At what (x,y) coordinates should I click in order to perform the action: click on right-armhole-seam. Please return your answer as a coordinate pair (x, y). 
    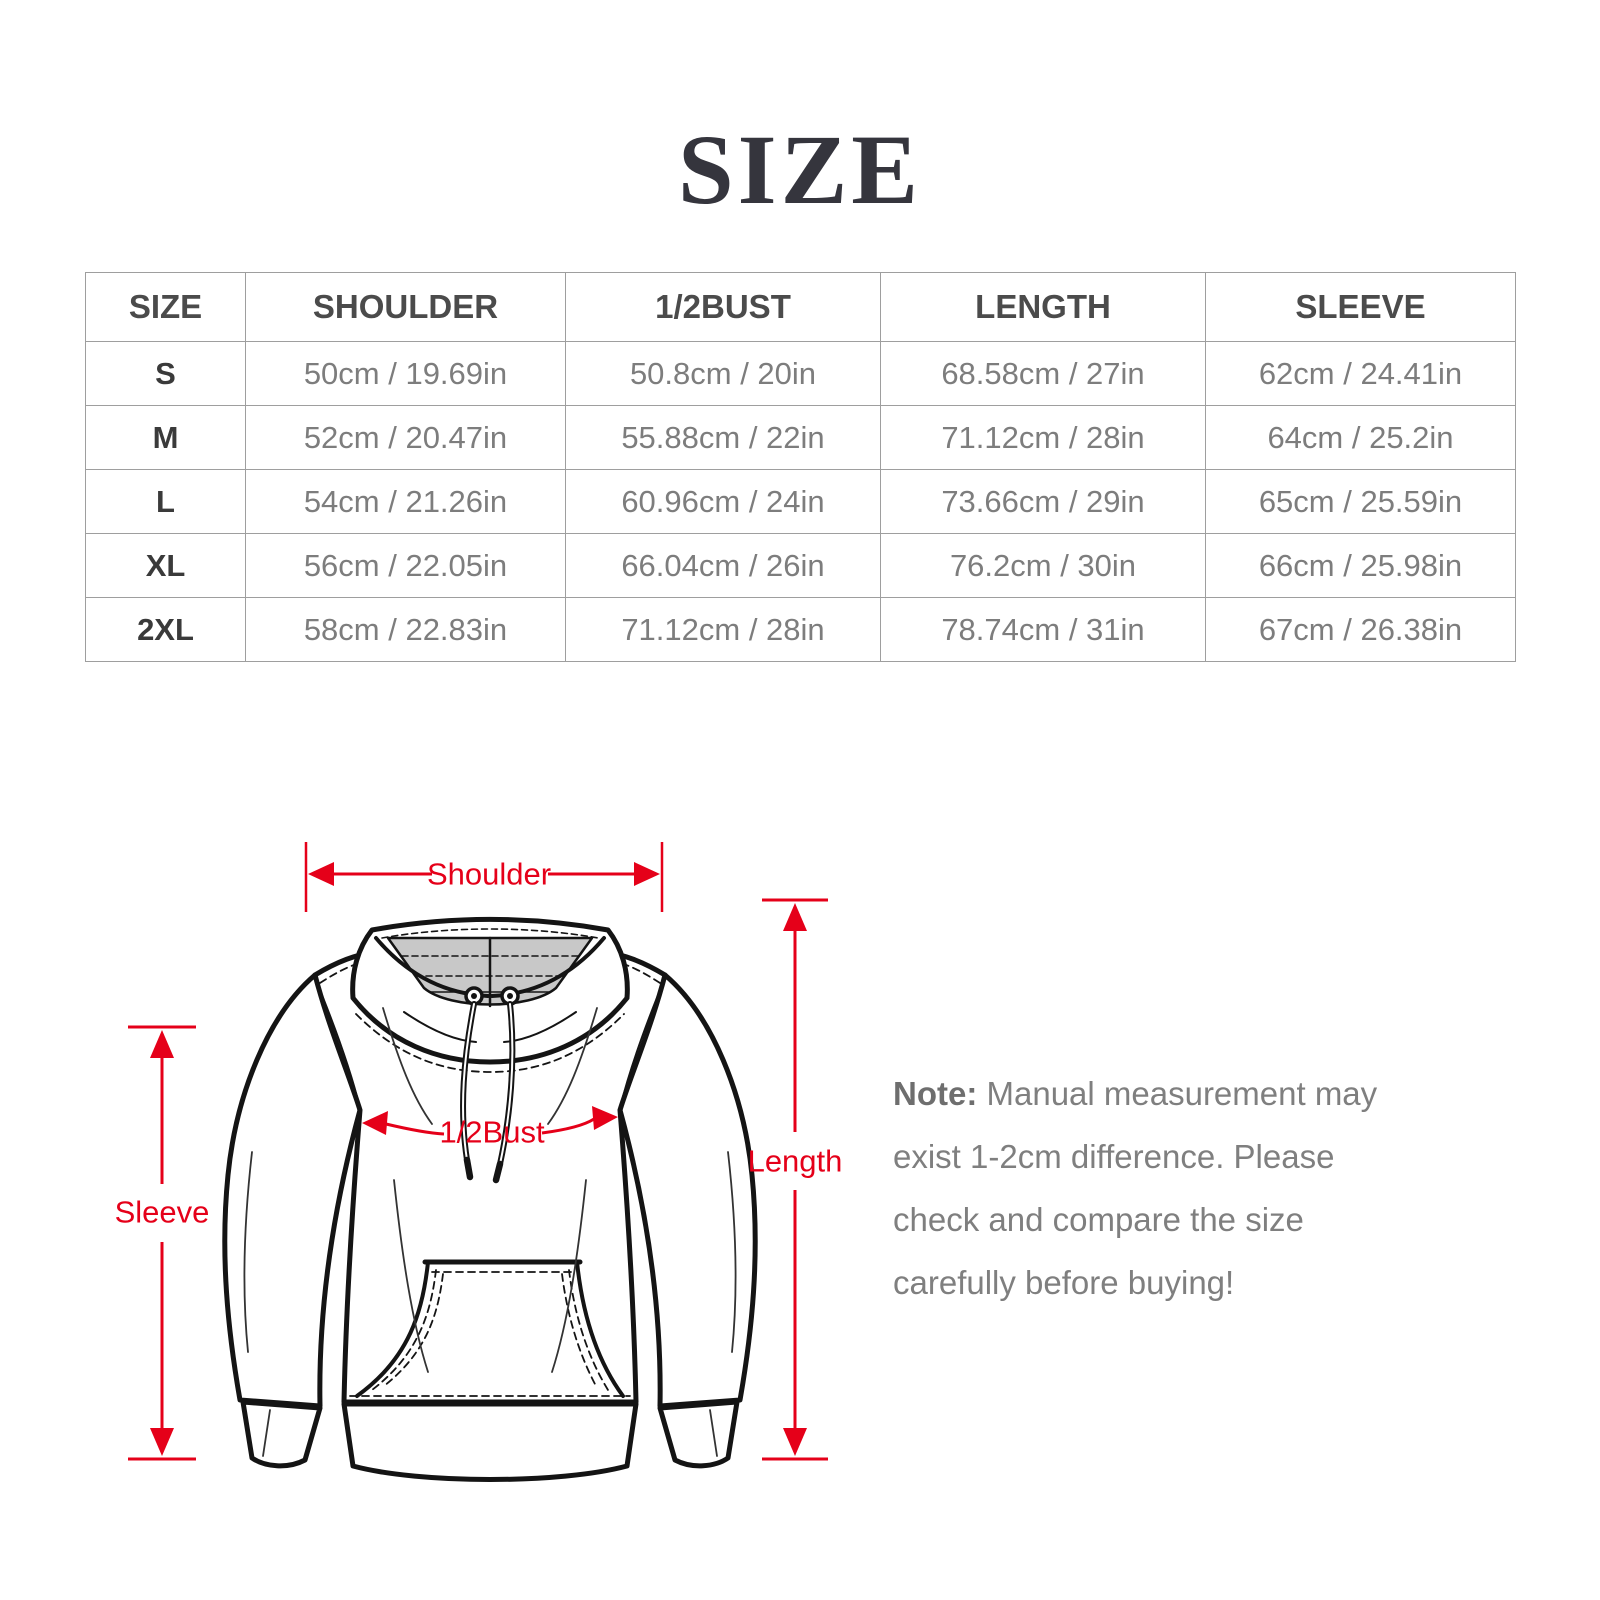
    Looking at the image, I should click on (642, 1043).